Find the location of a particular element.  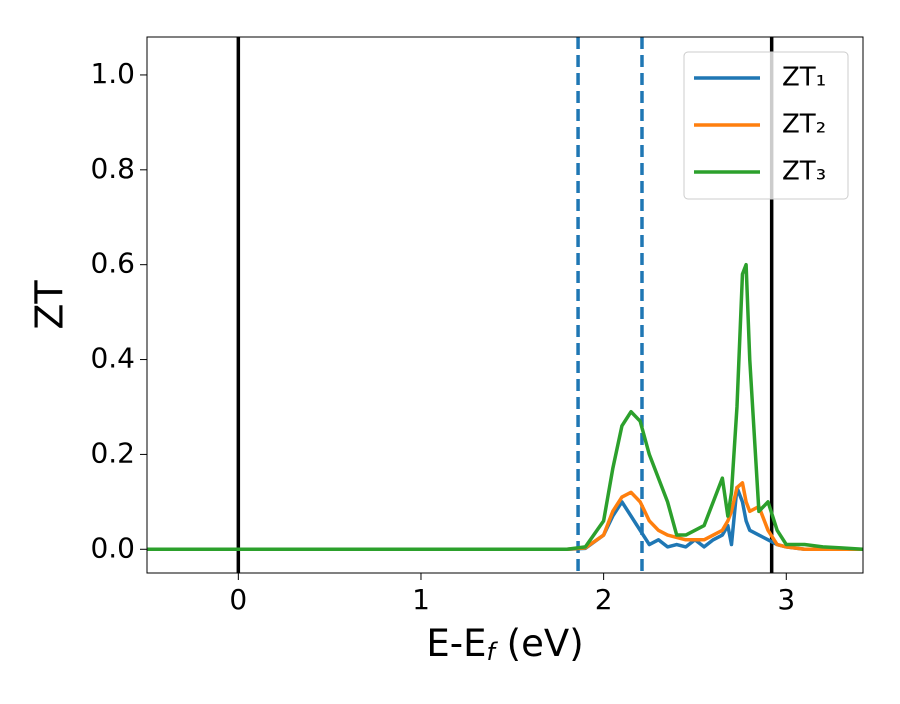

legend-label: ZT₃ is located at coordinates (804, 172).